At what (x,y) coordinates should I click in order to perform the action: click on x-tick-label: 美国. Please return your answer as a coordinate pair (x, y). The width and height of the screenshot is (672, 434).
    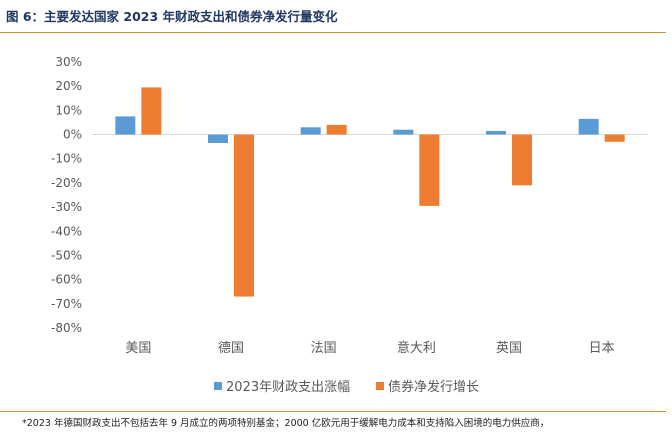
    Looking at the image, I should click on (138, 348).